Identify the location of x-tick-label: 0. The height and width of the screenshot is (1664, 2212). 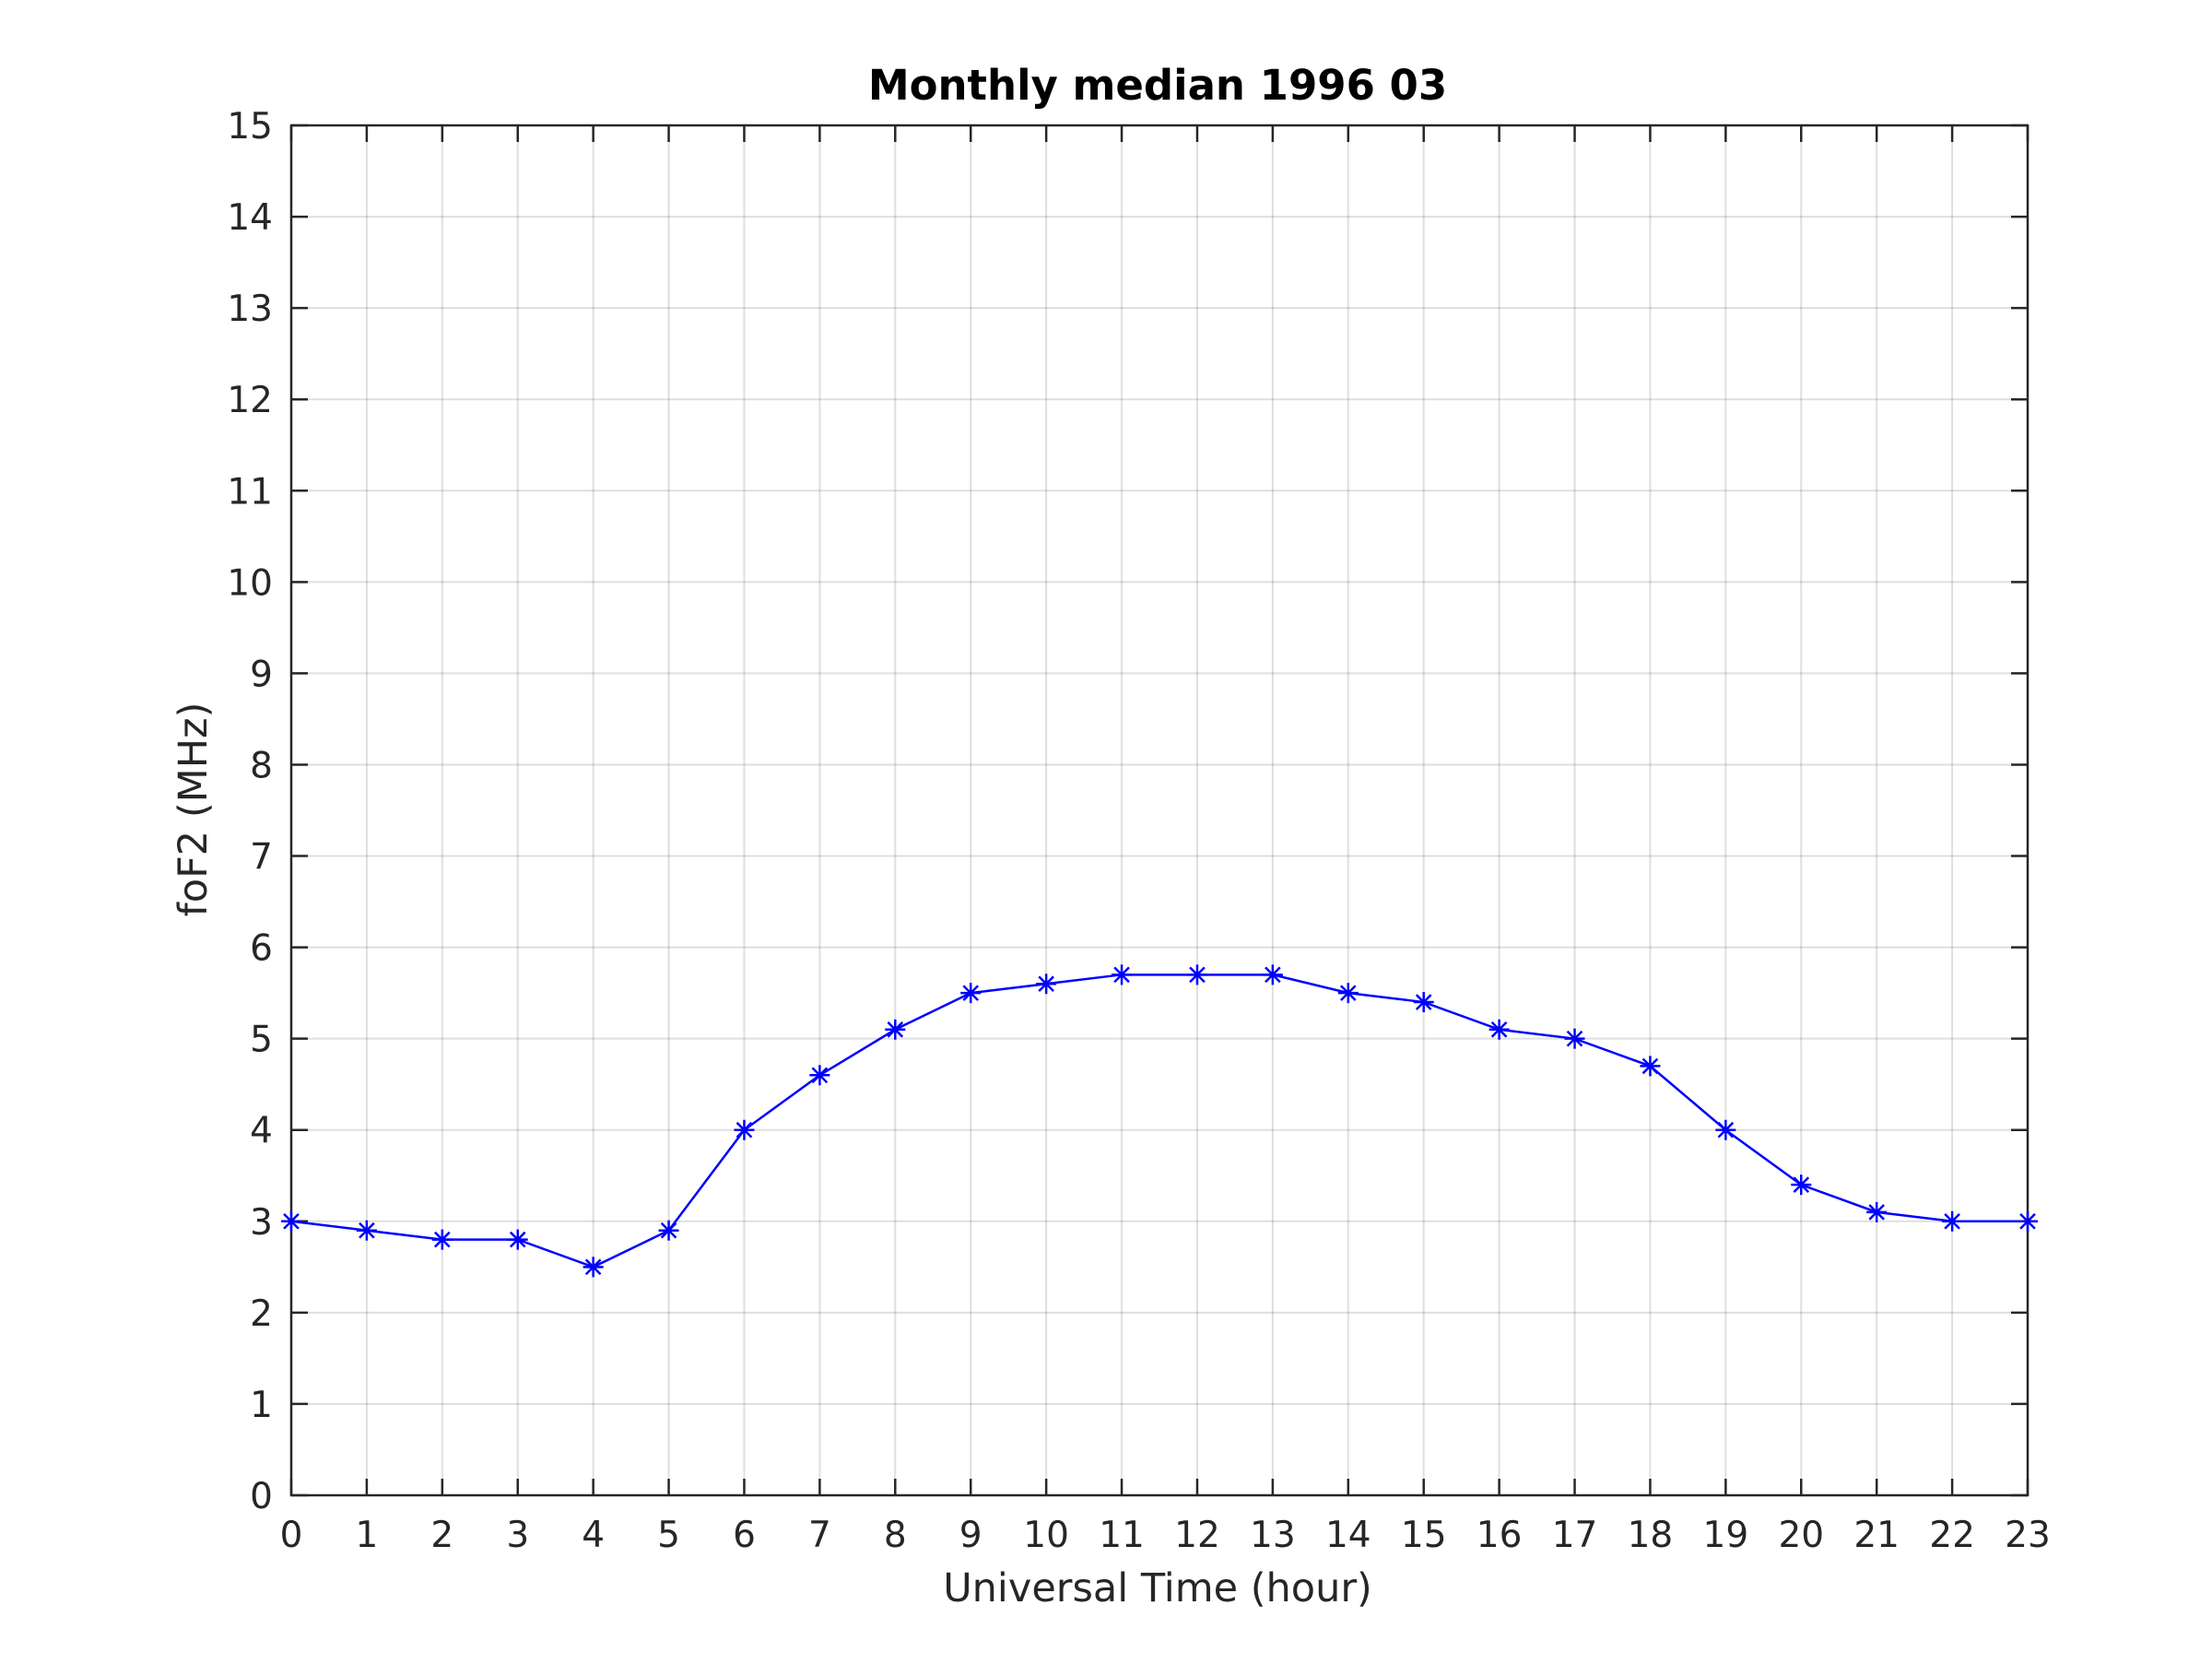
(291, 1535).